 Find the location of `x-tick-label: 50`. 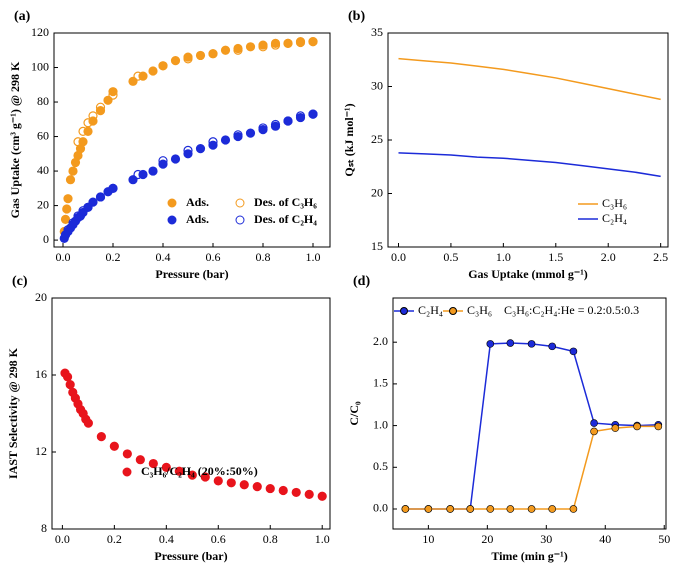

x-tick-label: 50 is located at coordinates (664, 539).